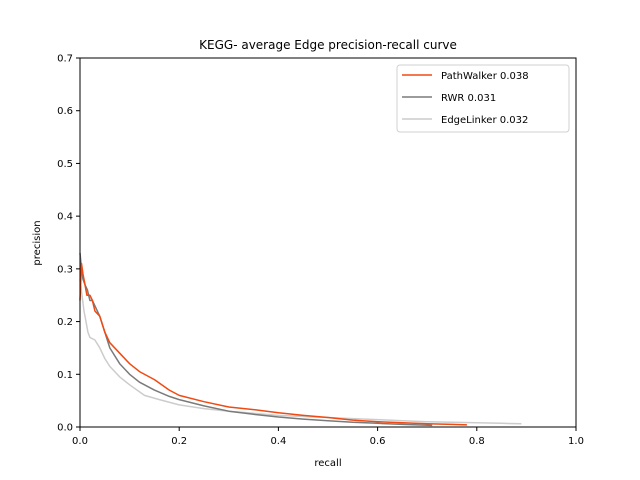 Image resolution: width=640 pixels, height=480 pixels. What do you see at coordinates (65, 322) in the screenshot?
I see `y-tick-label: 0.2` at bounding box center [65, 322].